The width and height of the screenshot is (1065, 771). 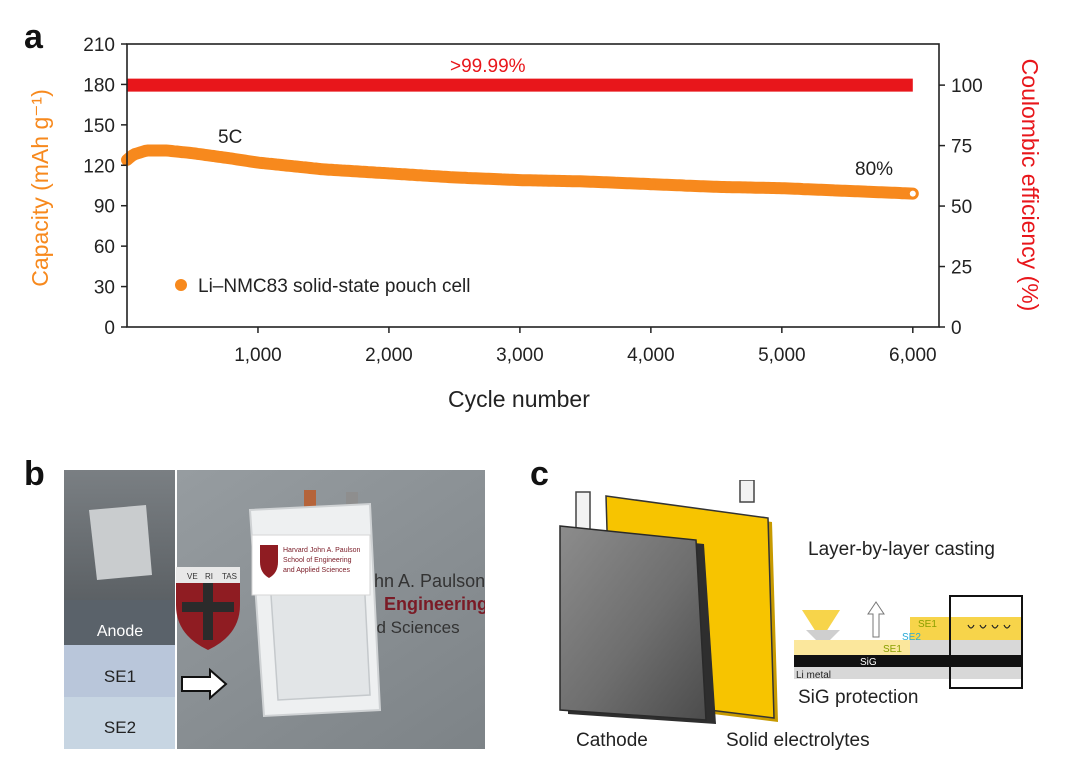 I want to click on retention-annotation: 80%, so click(x=874, y=169).